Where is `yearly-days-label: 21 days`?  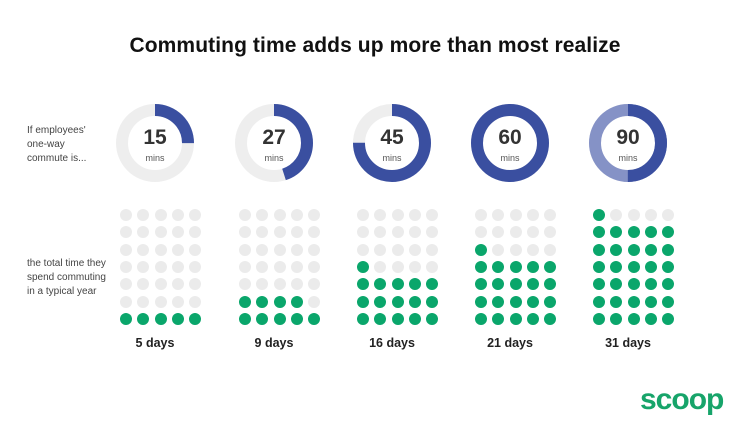
yearly-days-label: 21 days is located at coordinates (510, 343).